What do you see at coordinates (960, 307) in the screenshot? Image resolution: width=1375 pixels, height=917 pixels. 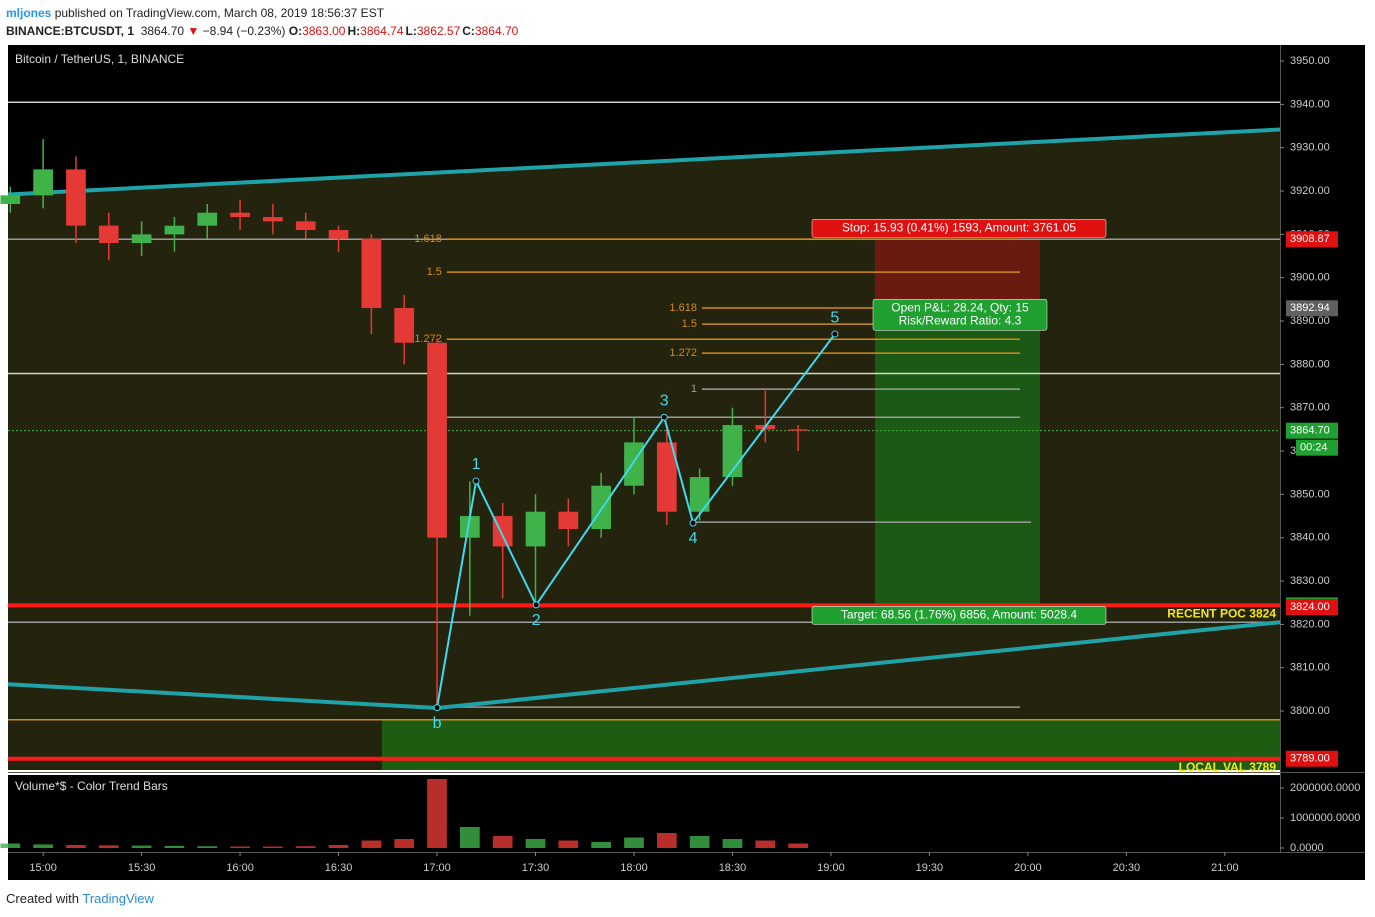 I see `pnl-label-text: Open P&L: 28.24, Qty: 15` at bounding box center [960, 307].